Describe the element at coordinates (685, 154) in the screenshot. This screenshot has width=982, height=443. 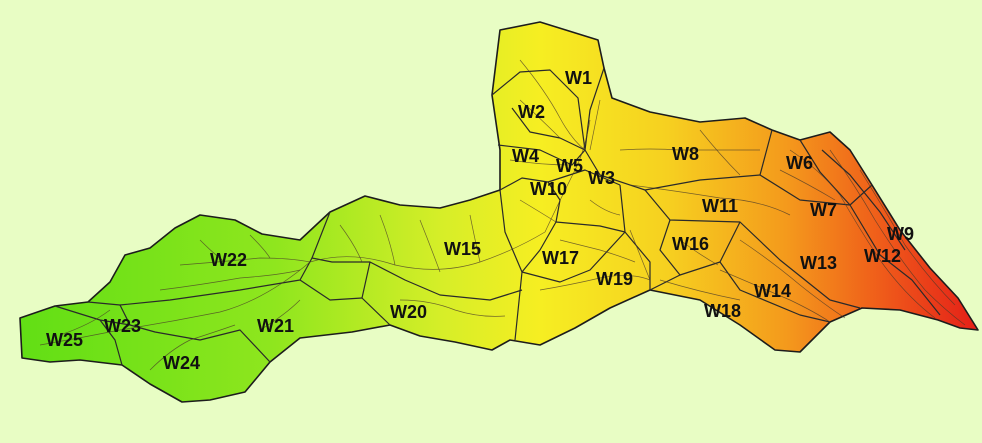
I see `label-w8: W8` at that location.